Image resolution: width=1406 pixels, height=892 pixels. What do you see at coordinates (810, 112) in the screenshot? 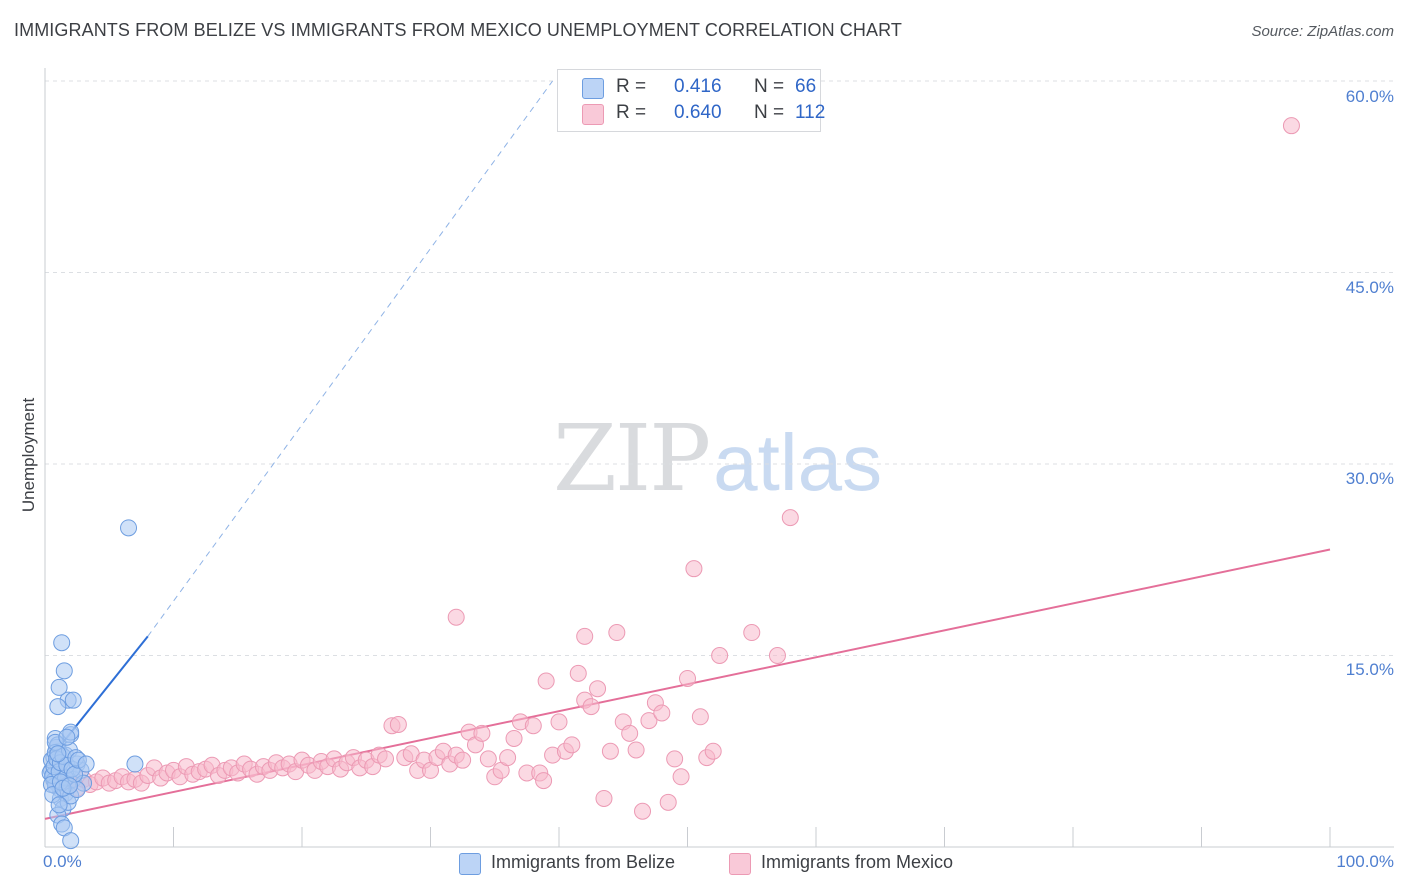
I see `n-value: 112` at bounding box center [810, 112].